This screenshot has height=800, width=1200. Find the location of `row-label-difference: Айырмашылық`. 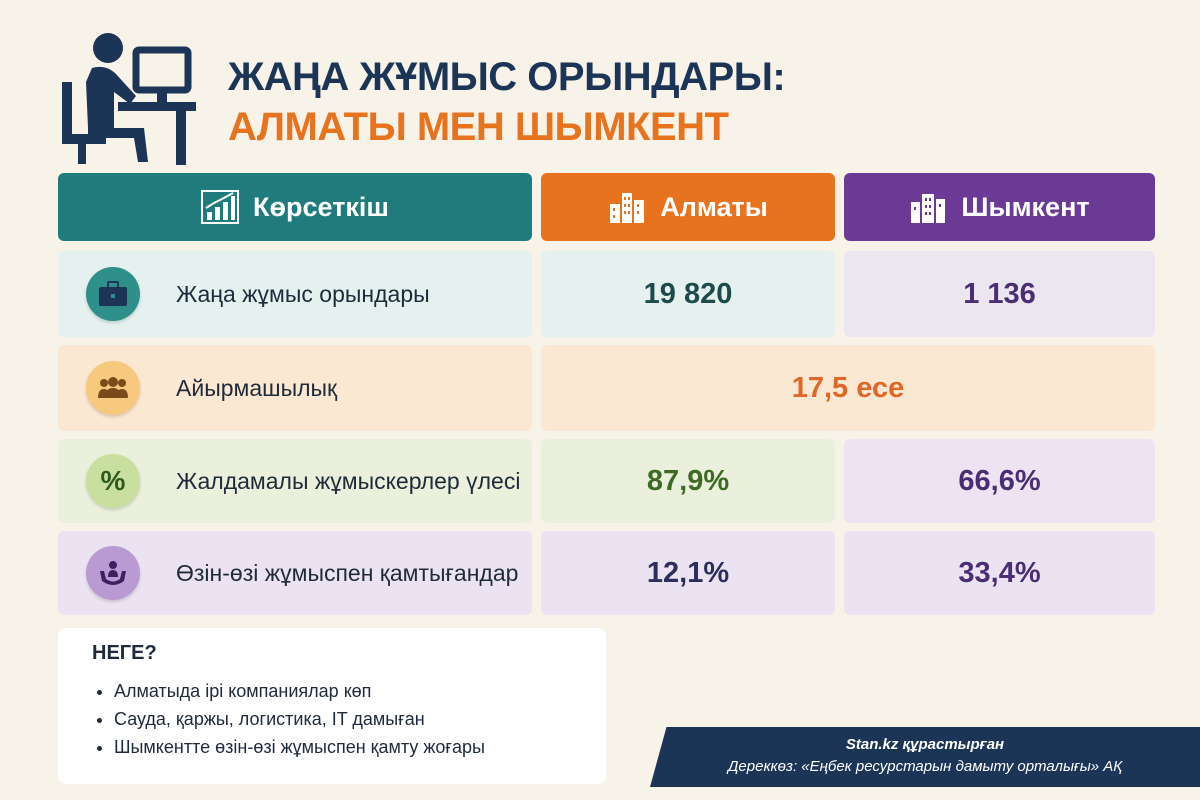

row-label-difference: Айырмашылық is located at coordinates (295, 388).